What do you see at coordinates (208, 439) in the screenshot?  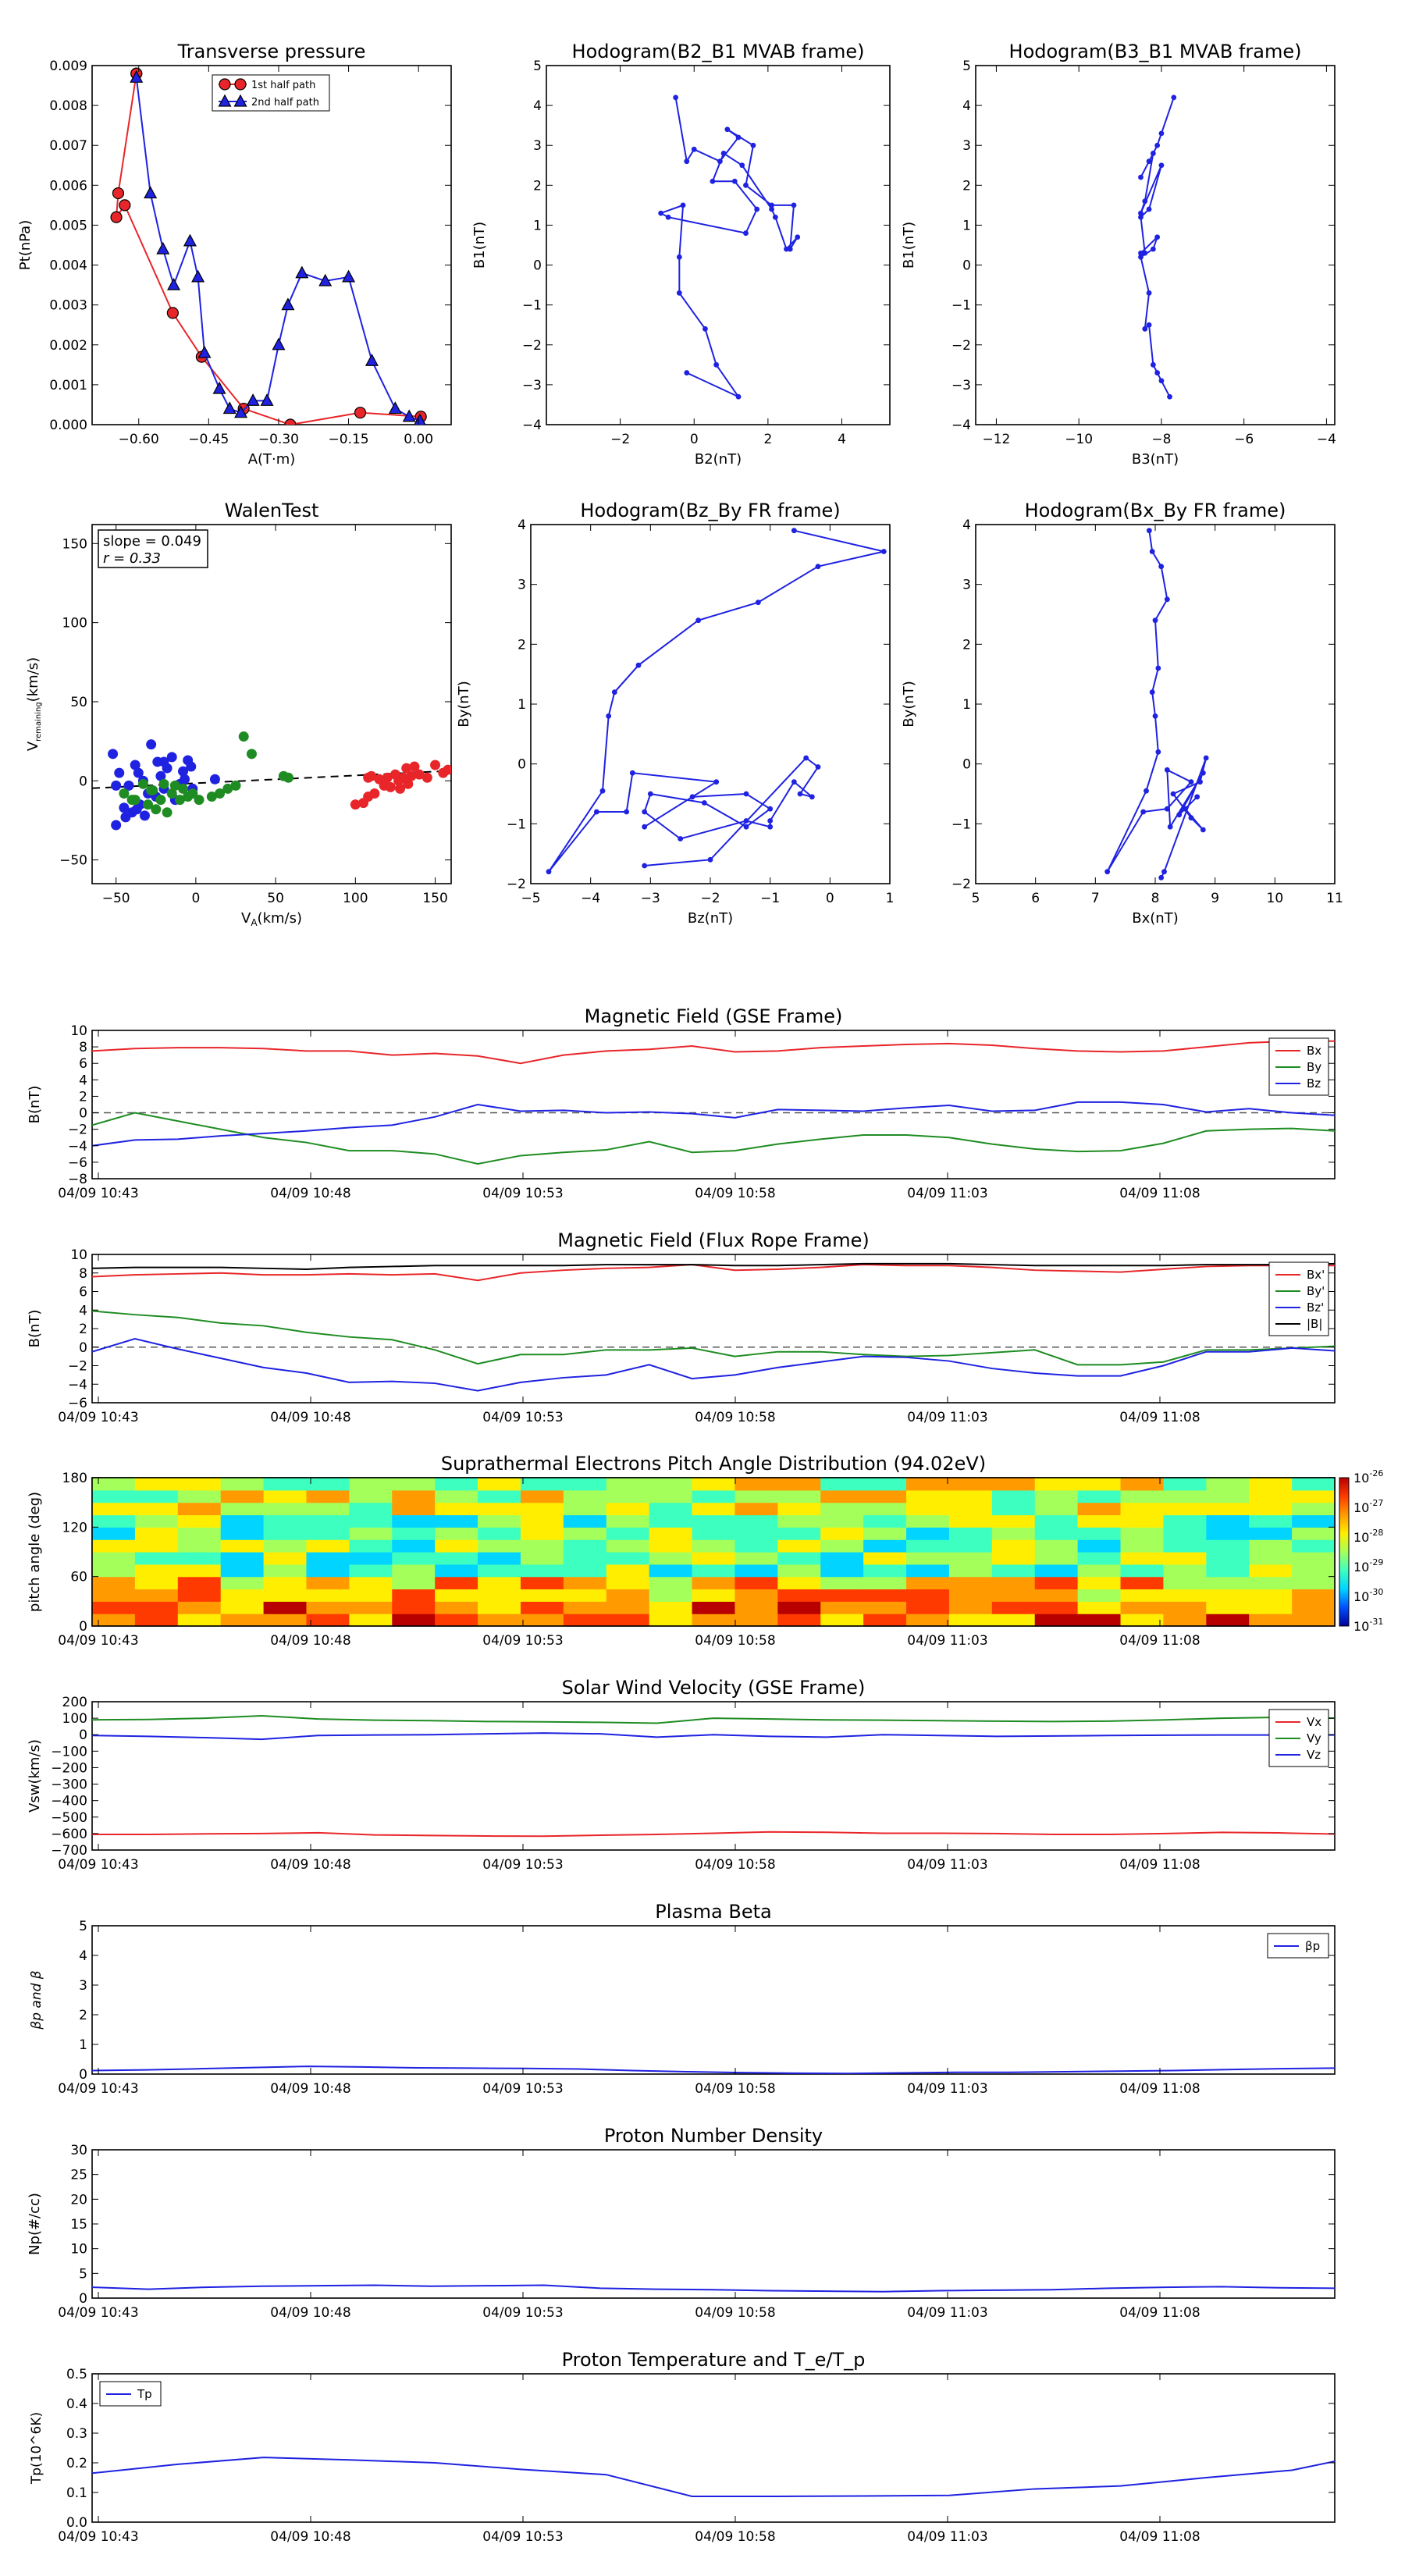 I see `x-tick-label: −0.45` at bounding box center [208, 439].